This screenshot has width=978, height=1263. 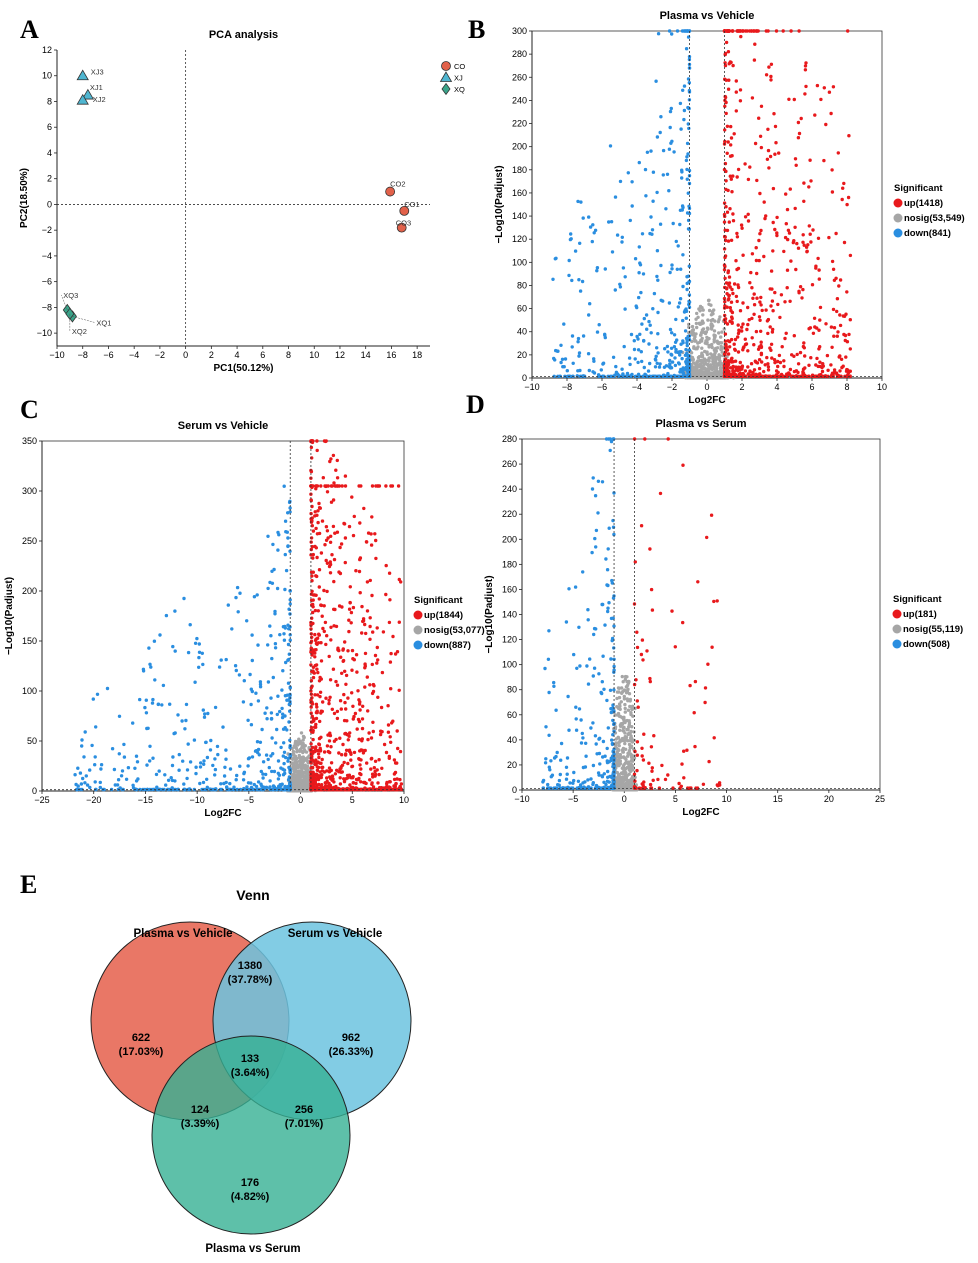 What do you see at coordinates (459, 89) in the screenshot?
I see `legend-label-xq: XQ` at bounding box center [459, 89].